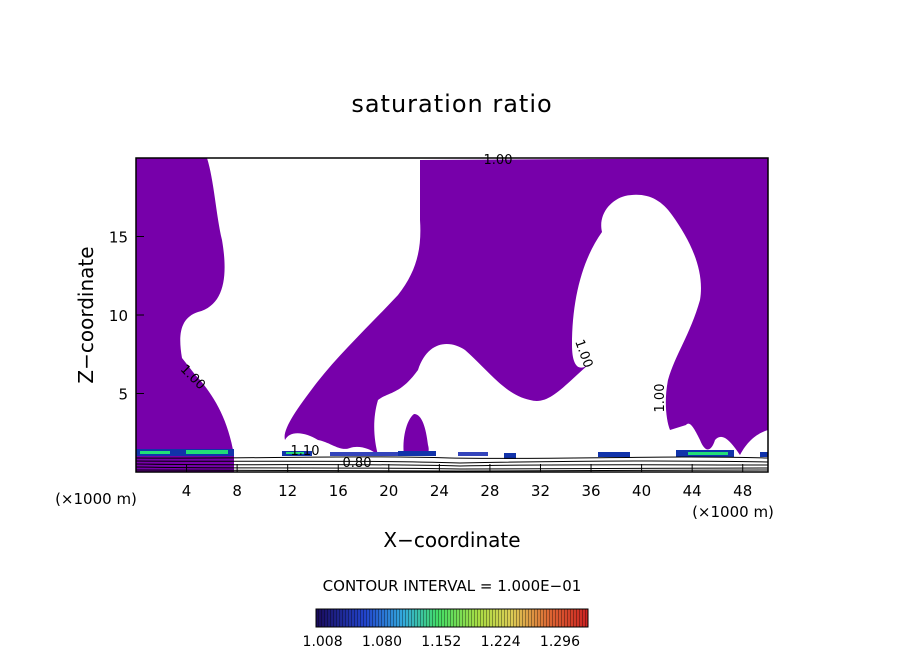 The height and width of the screenshot is (654, 904). Describe the element at coordinates (501, 642) in the screenshot. I see `colorbar-tick-label: 1.224` at that location.